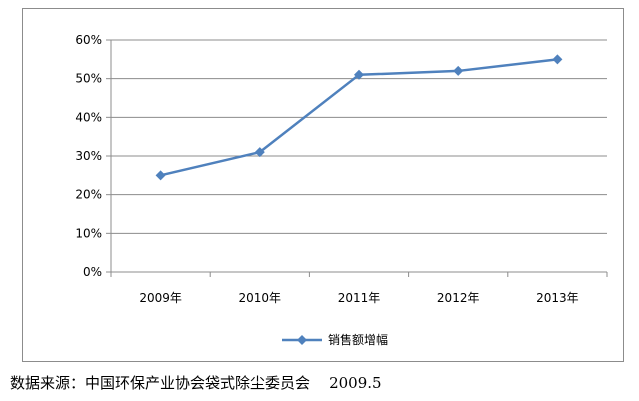 This screenshot has width=639, height=401. What do you see at coordinates (88, 233) in the screenshot?
I see `y-tick-label: 10%` at bounding box center [88, 233].